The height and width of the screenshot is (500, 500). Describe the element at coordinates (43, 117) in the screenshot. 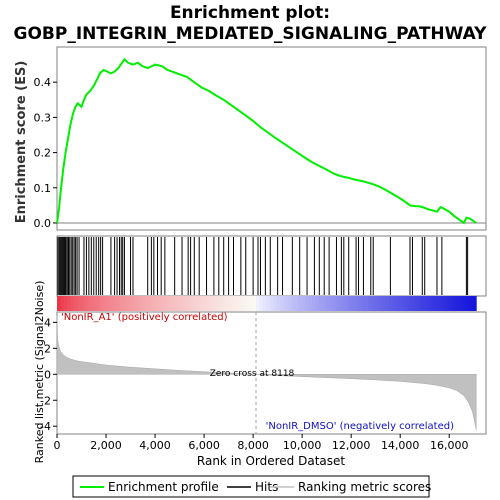

I see `es-tick-label: 0.3` at that location.